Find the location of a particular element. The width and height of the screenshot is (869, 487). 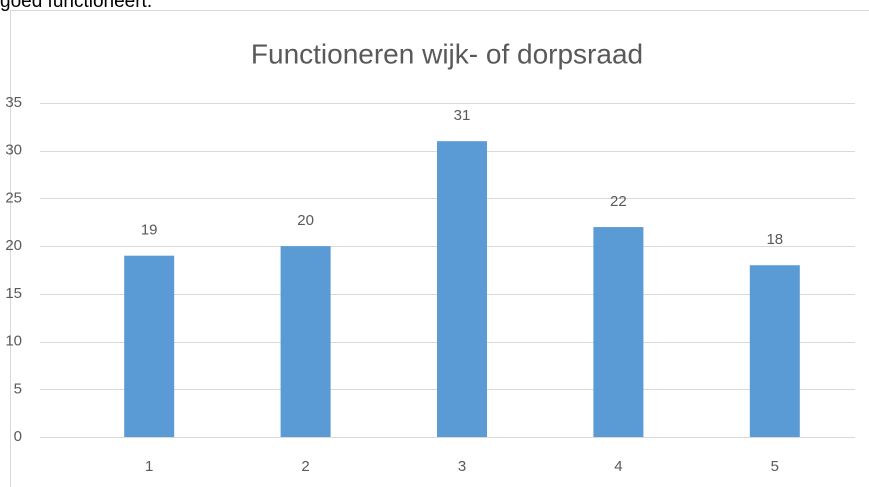

data-label: 31 is located at coordinates (462, 115).